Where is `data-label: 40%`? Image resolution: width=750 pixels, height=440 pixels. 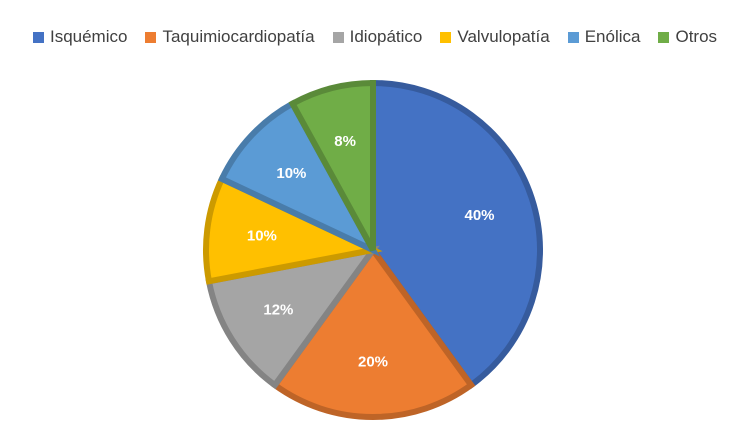
data-label: 40% is located at coordinates (479, 215).